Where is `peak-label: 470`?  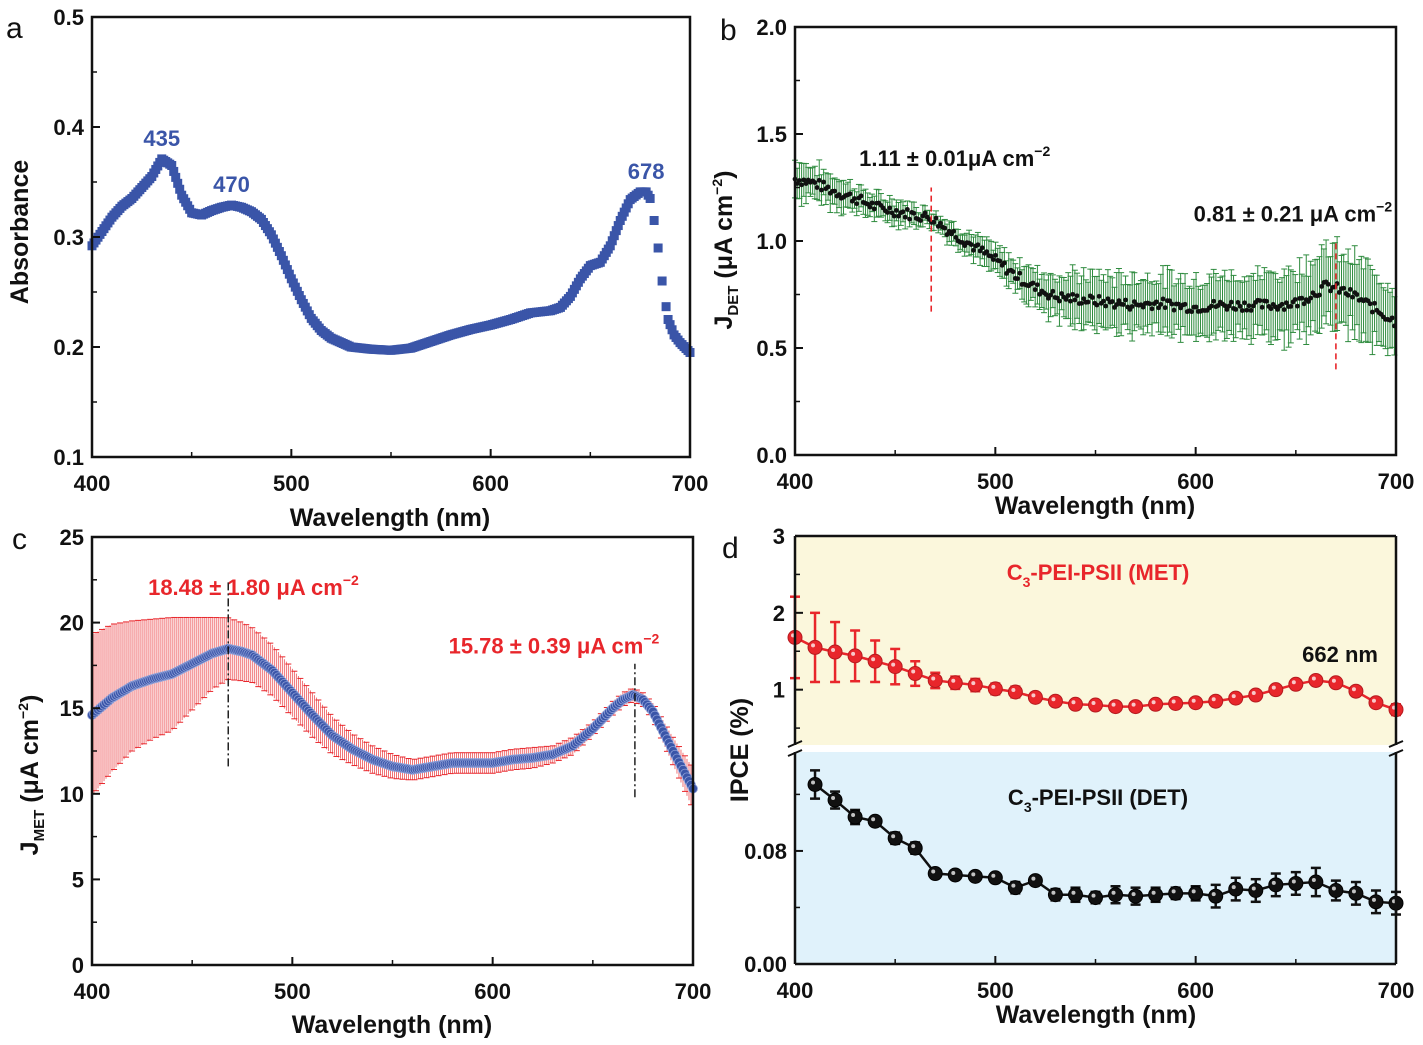
peak-label: 470 is located at coordinates (231, 184).